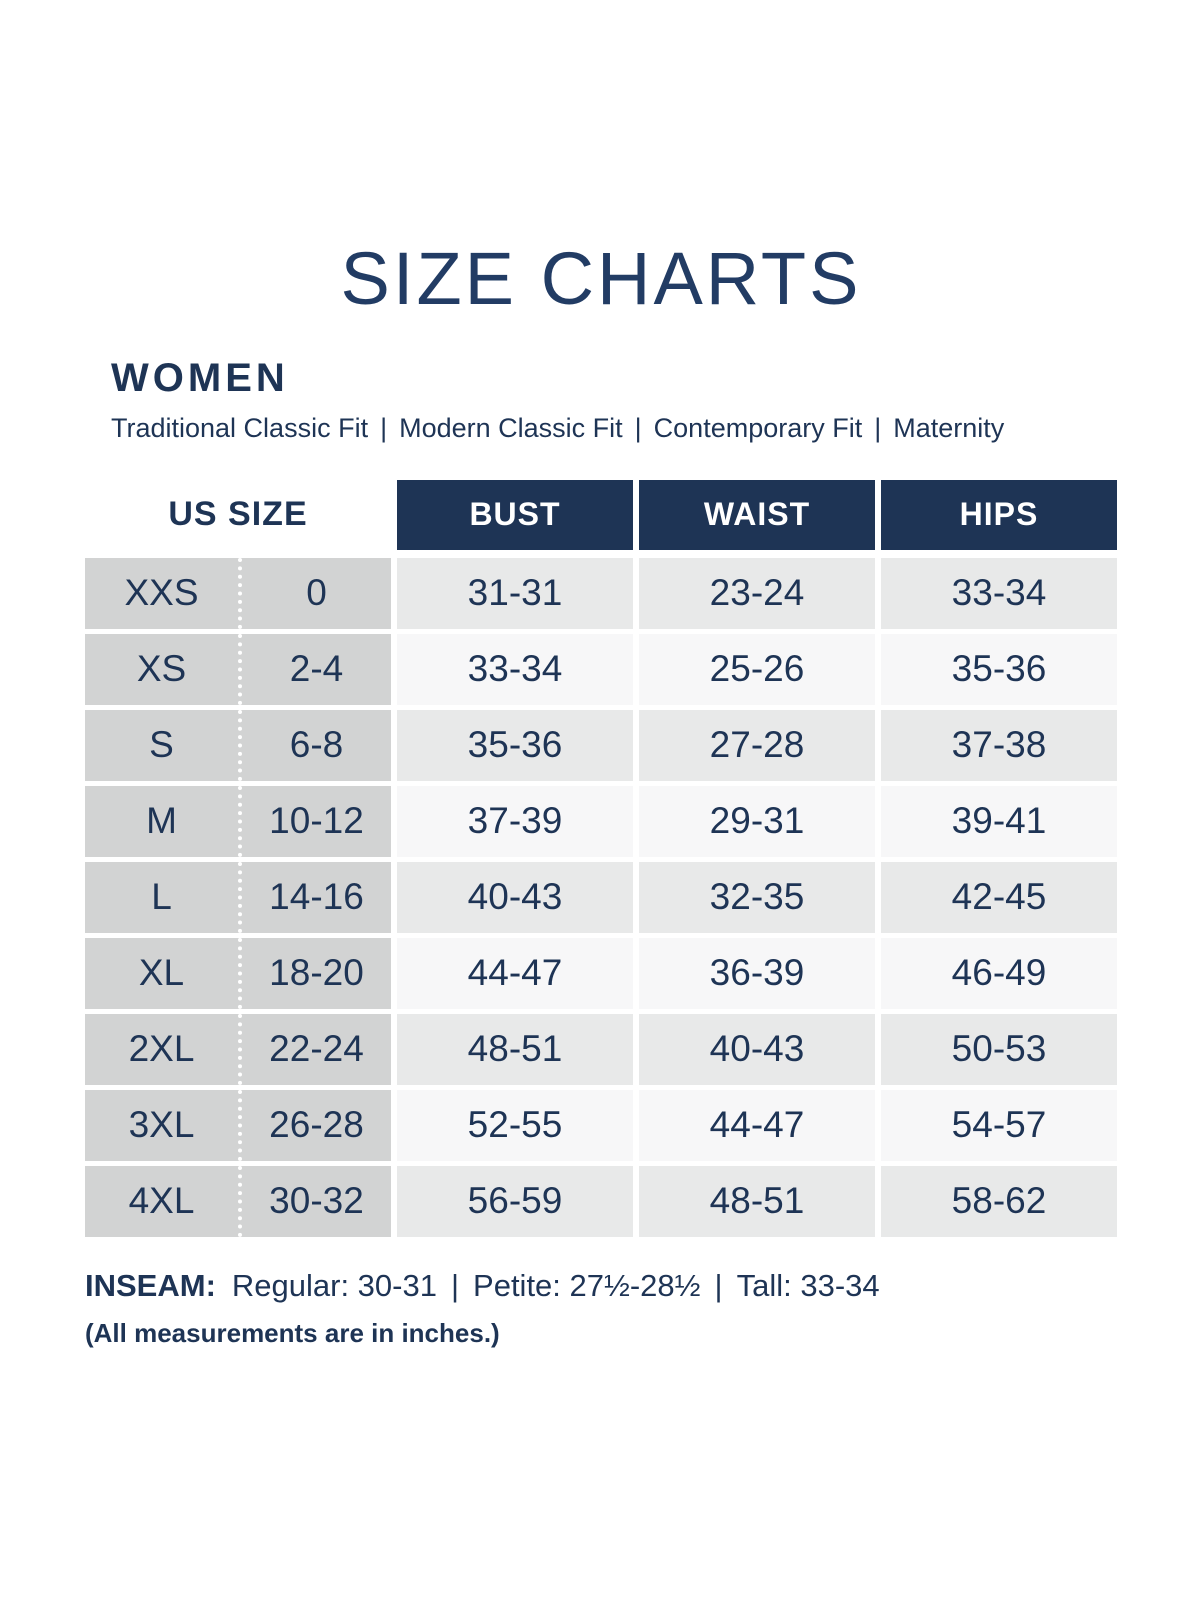 The width and height of the screenshot is (1200, 1600). I want to click on size-label: XS, so click(161, 669).